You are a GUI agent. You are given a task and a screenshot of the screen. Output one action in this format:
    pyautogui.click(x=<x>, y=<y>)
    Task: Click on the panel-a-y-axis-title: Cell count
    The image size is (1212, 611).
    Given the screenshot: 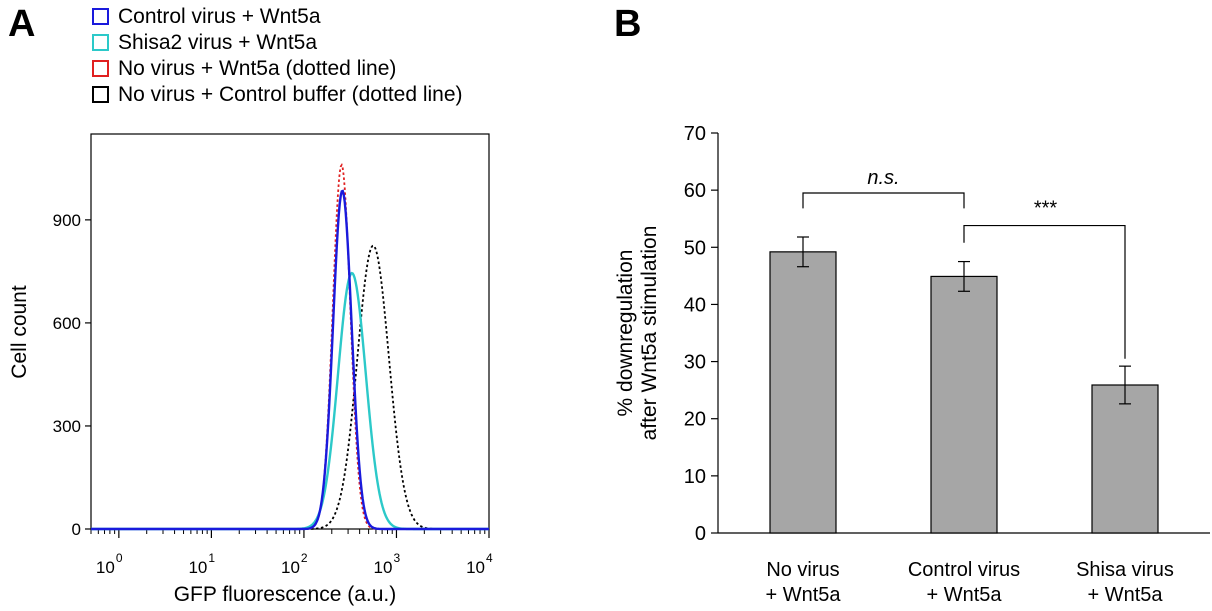 What is the action you would take?
    pyautogui.click(x=19, y=332)
    